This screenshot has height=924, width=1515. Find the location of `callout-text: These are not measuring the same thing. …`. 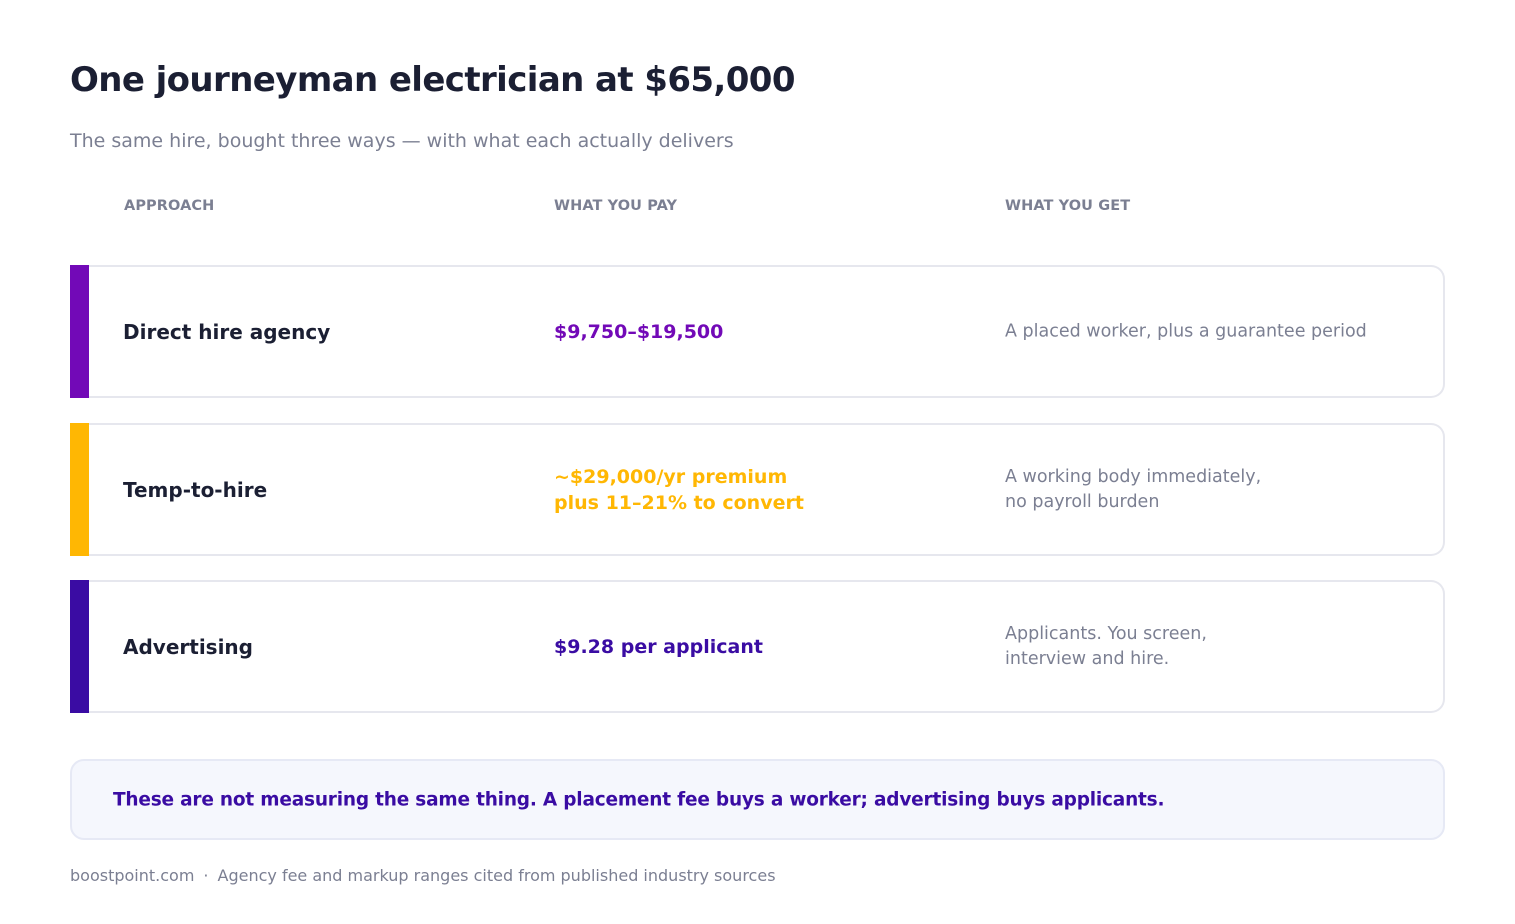

callout-text: These are not measuring the same thing. … is located at coordinates (639, 799).